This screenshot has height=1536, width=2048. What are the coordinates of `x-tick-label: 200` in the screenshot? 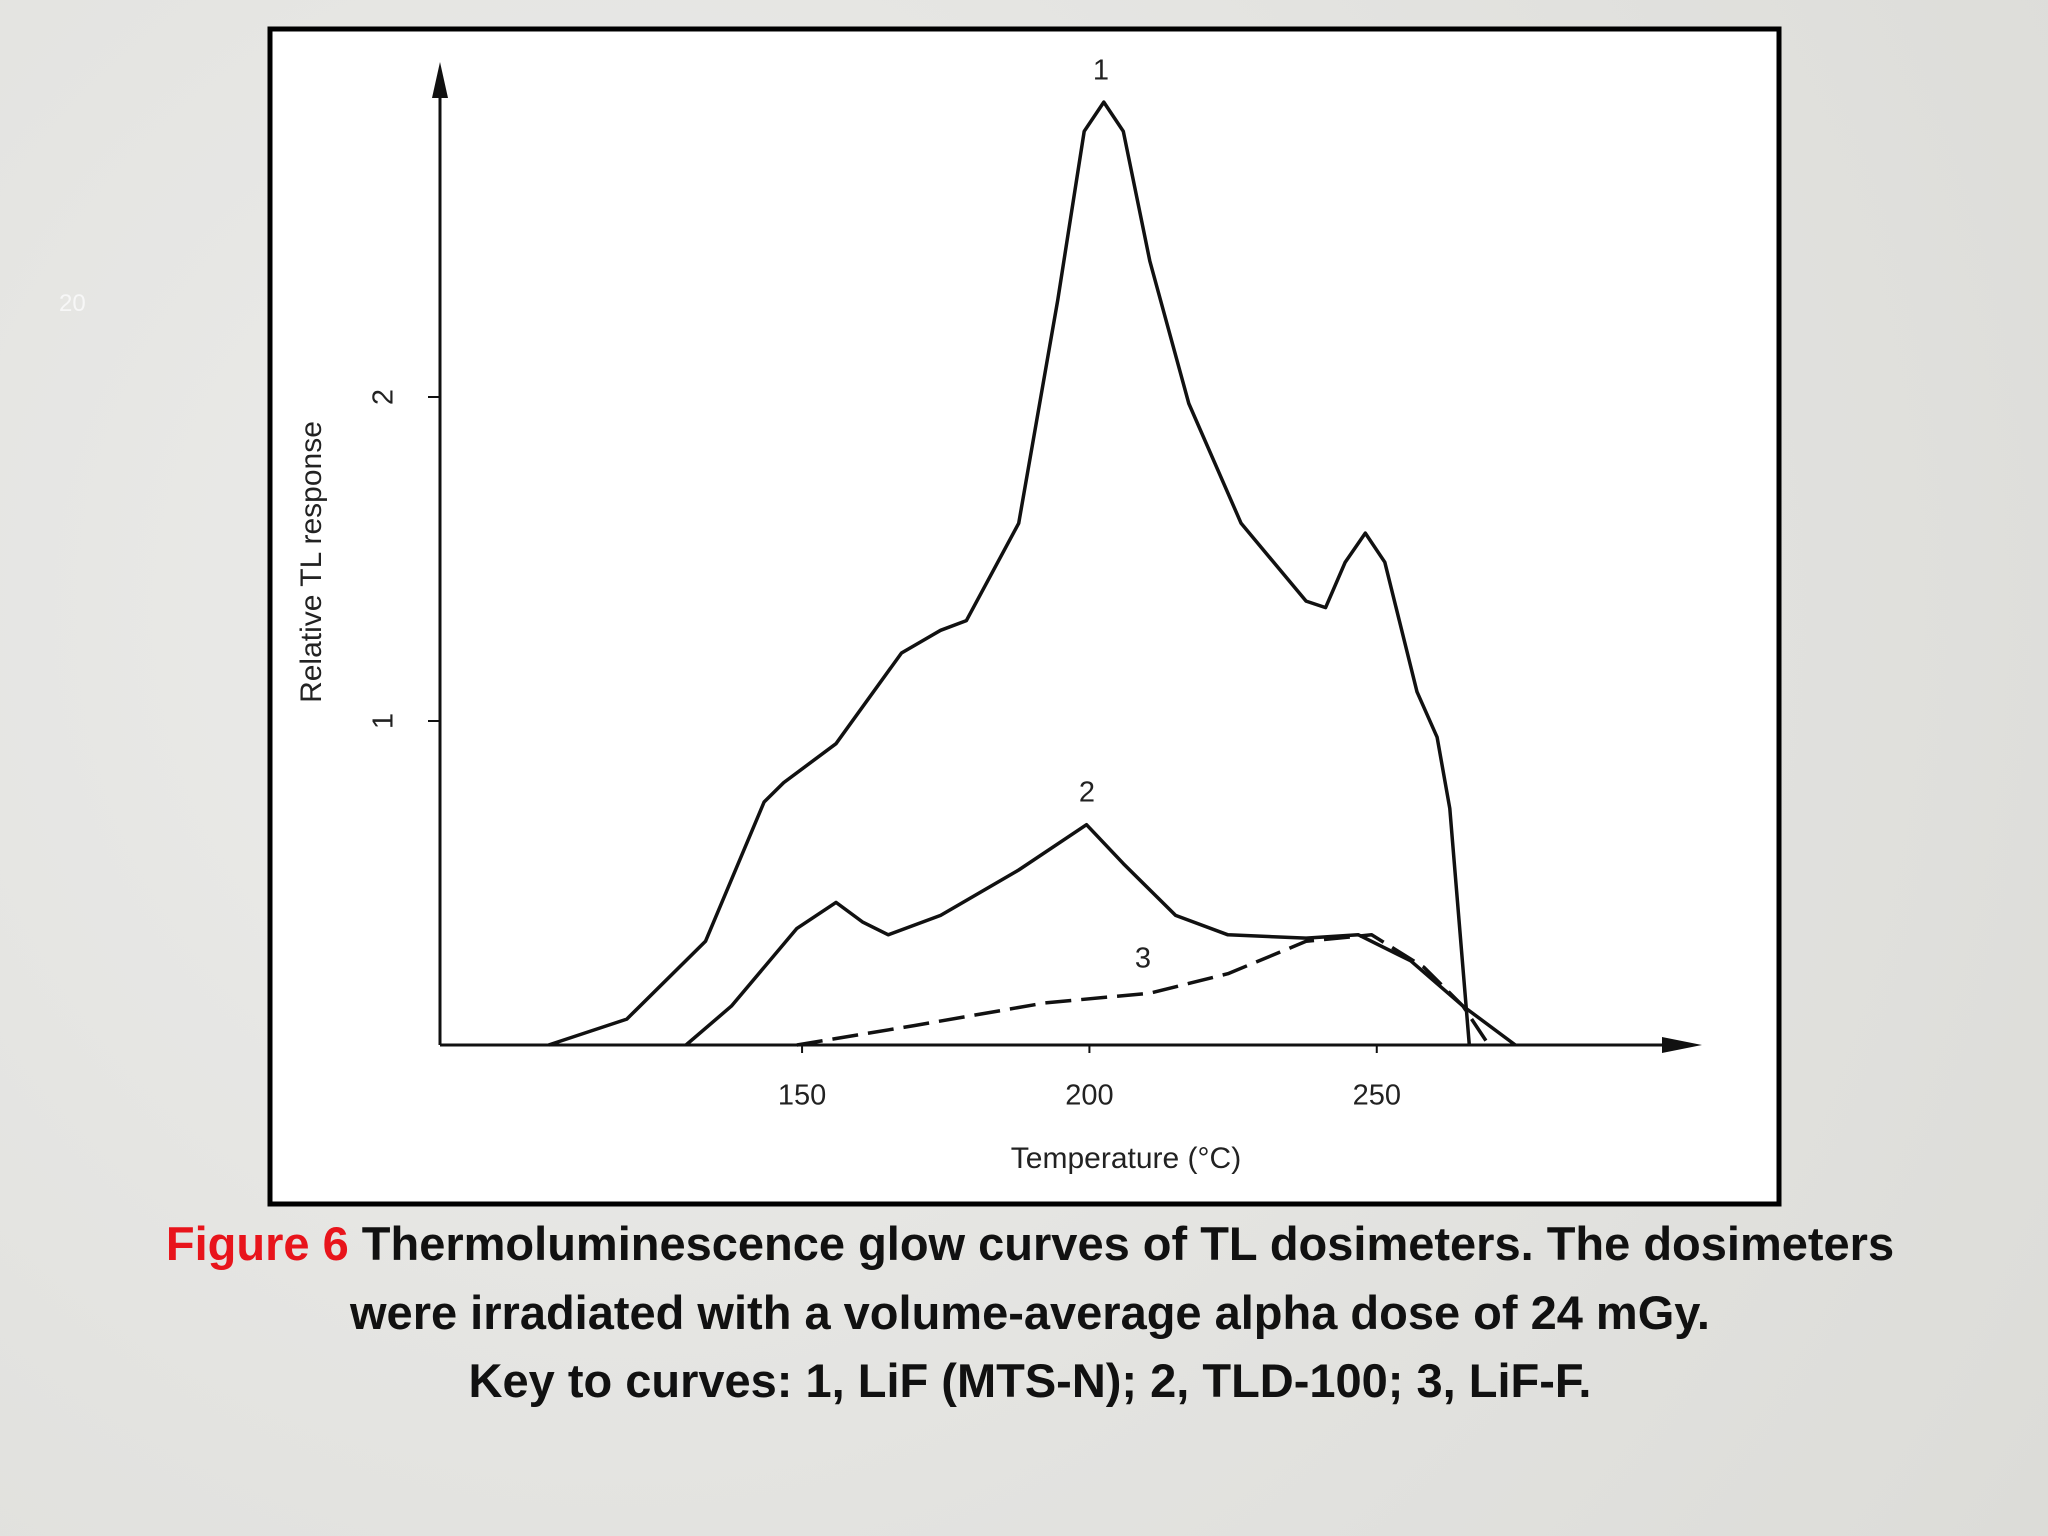 It's located at (1089, 1096).